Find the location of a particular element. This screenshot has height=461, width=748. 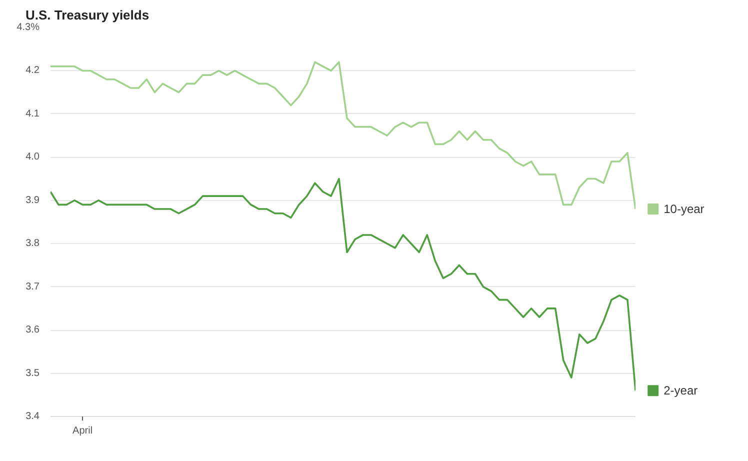

y-tick-label: 3.9 is located at coordinates (33, 200).